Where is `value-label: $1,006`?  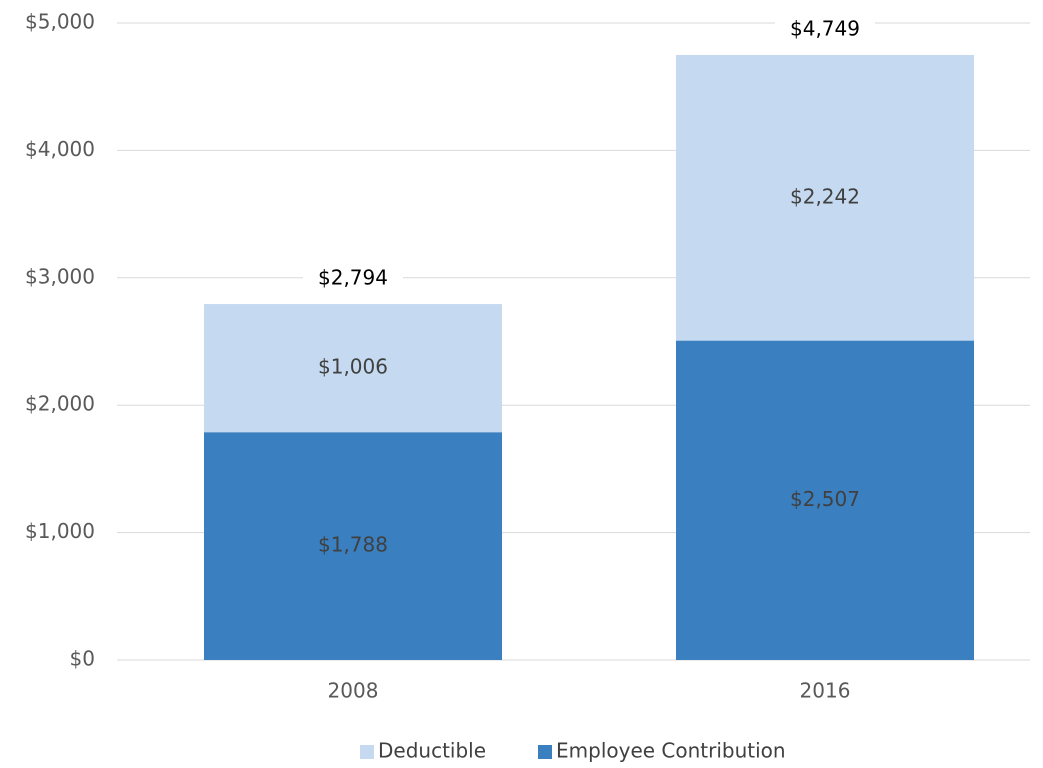
value-label: $1,006 is located at coordinates (353, 367).